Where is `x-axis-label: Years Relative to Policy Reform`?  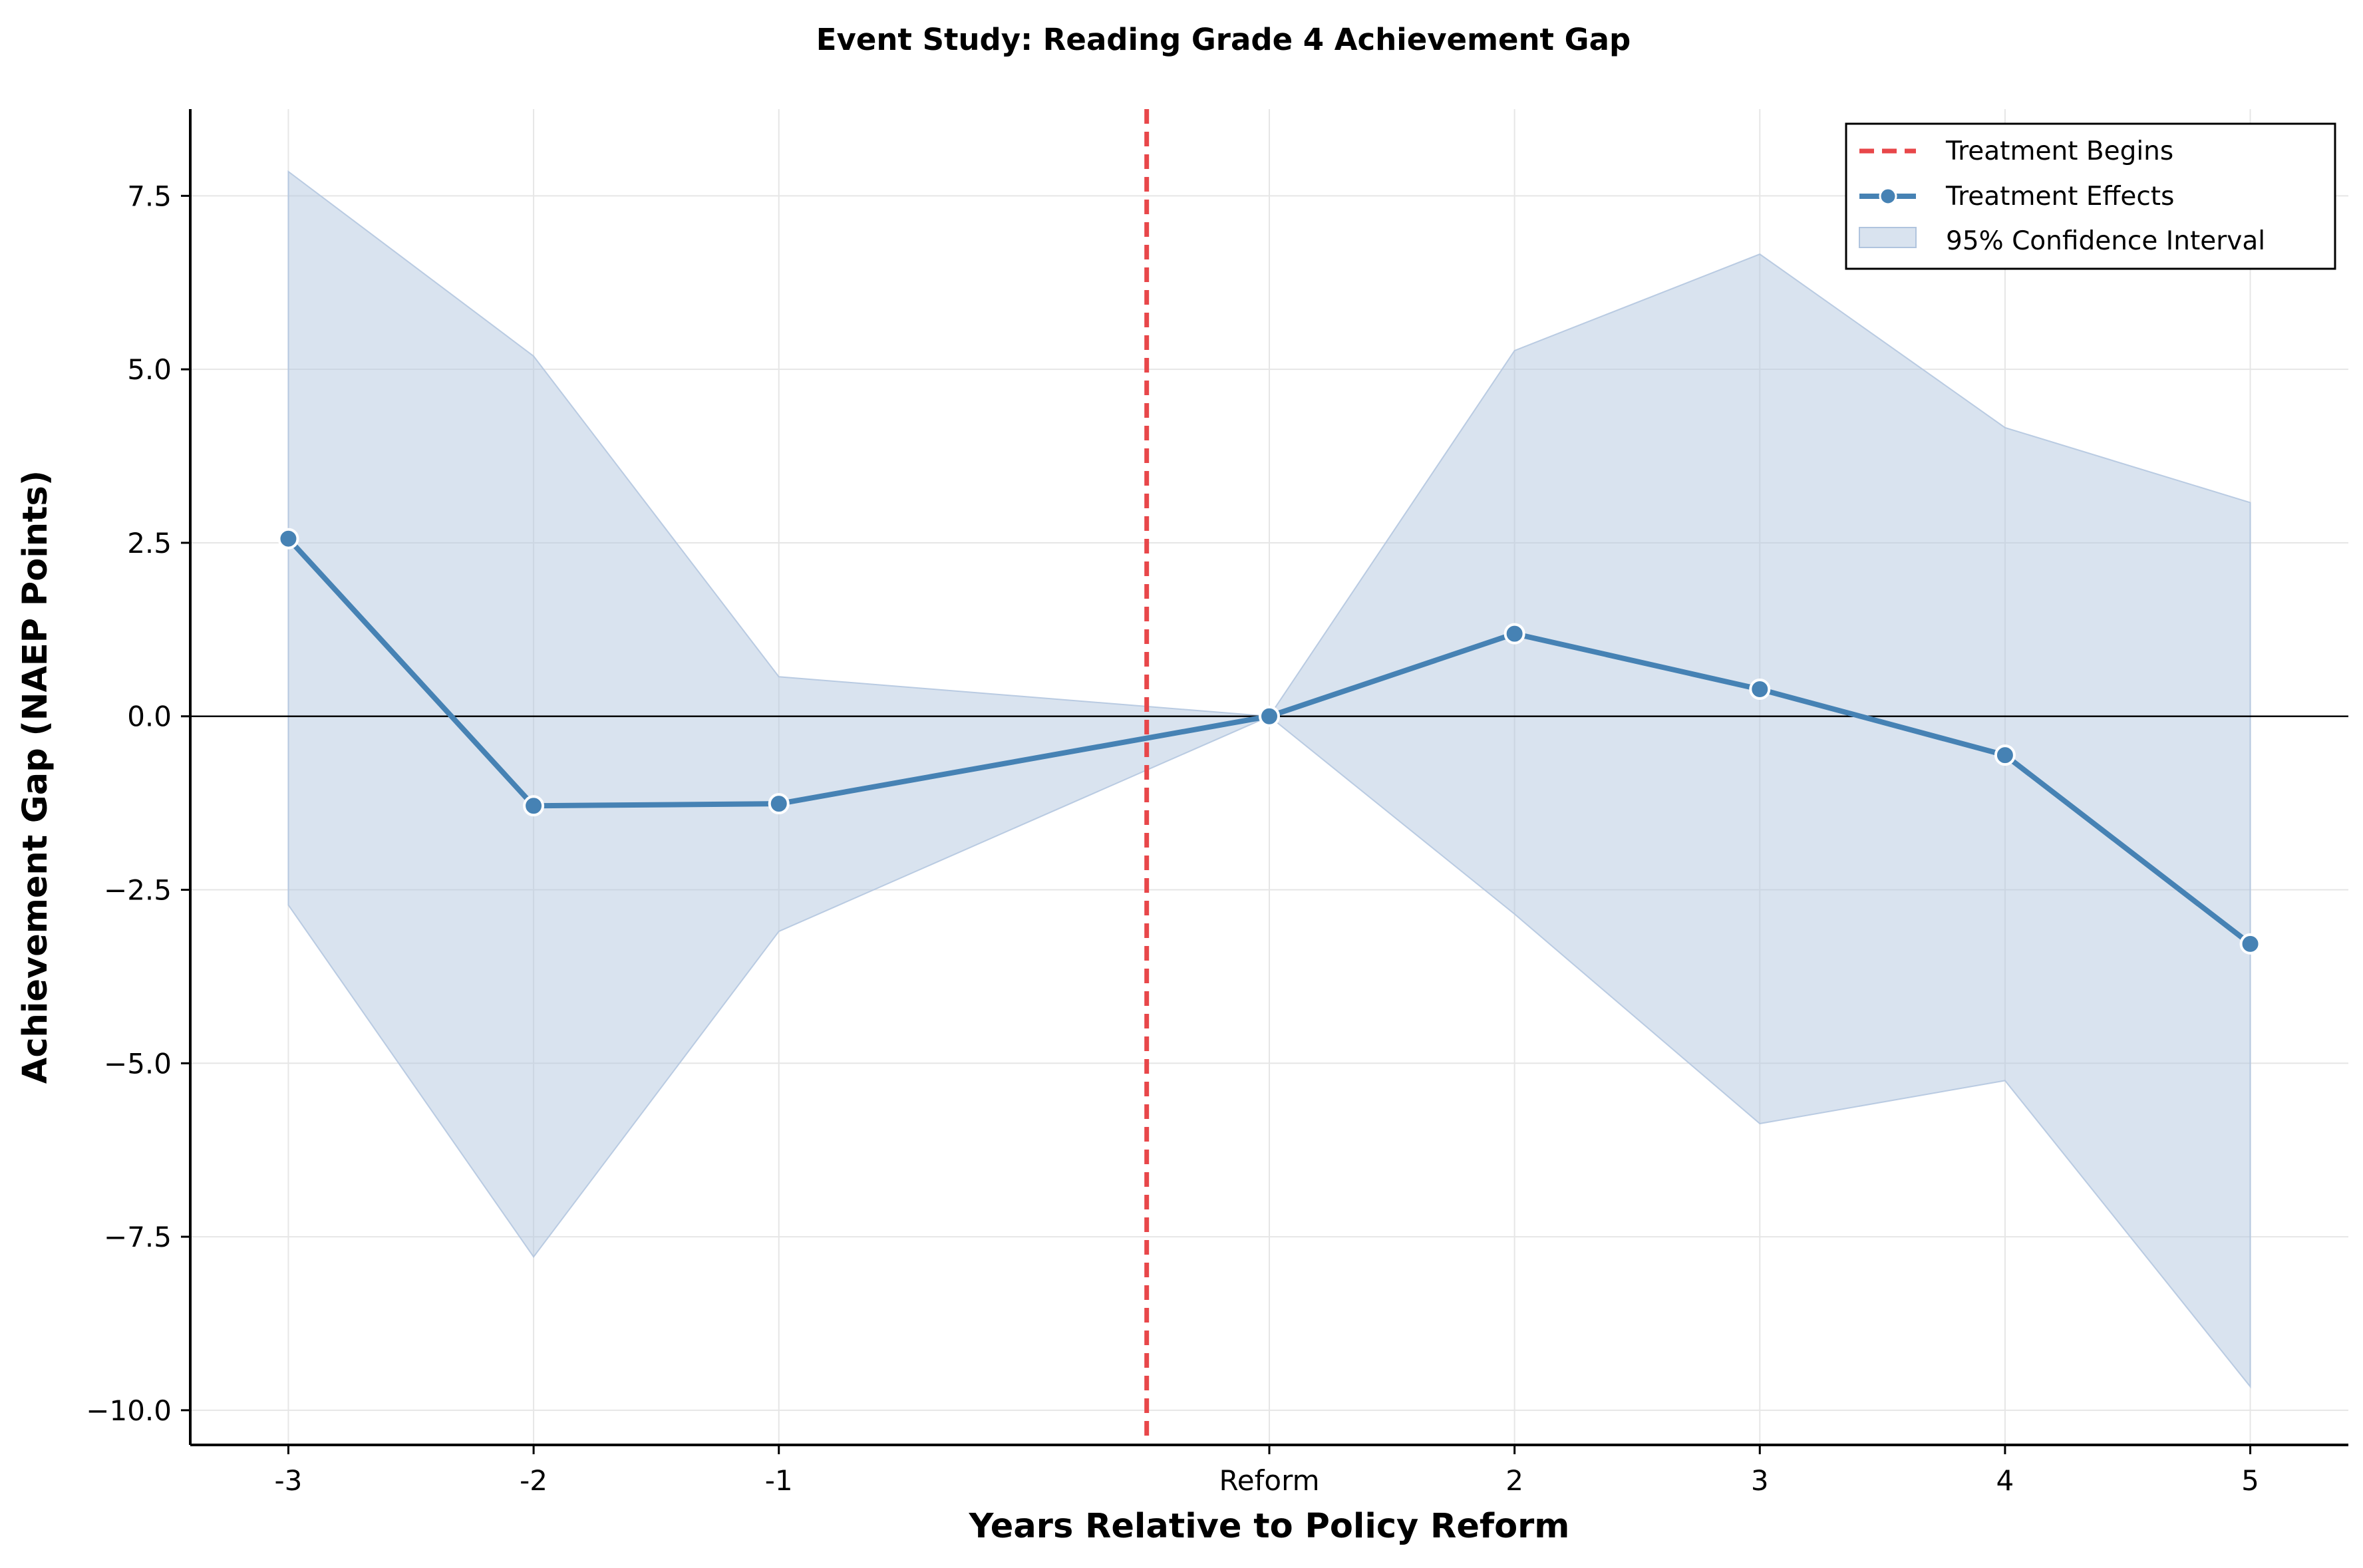 x-axis-label: Years Relative to Policy Reform is located at coordinates (1269, 1526).